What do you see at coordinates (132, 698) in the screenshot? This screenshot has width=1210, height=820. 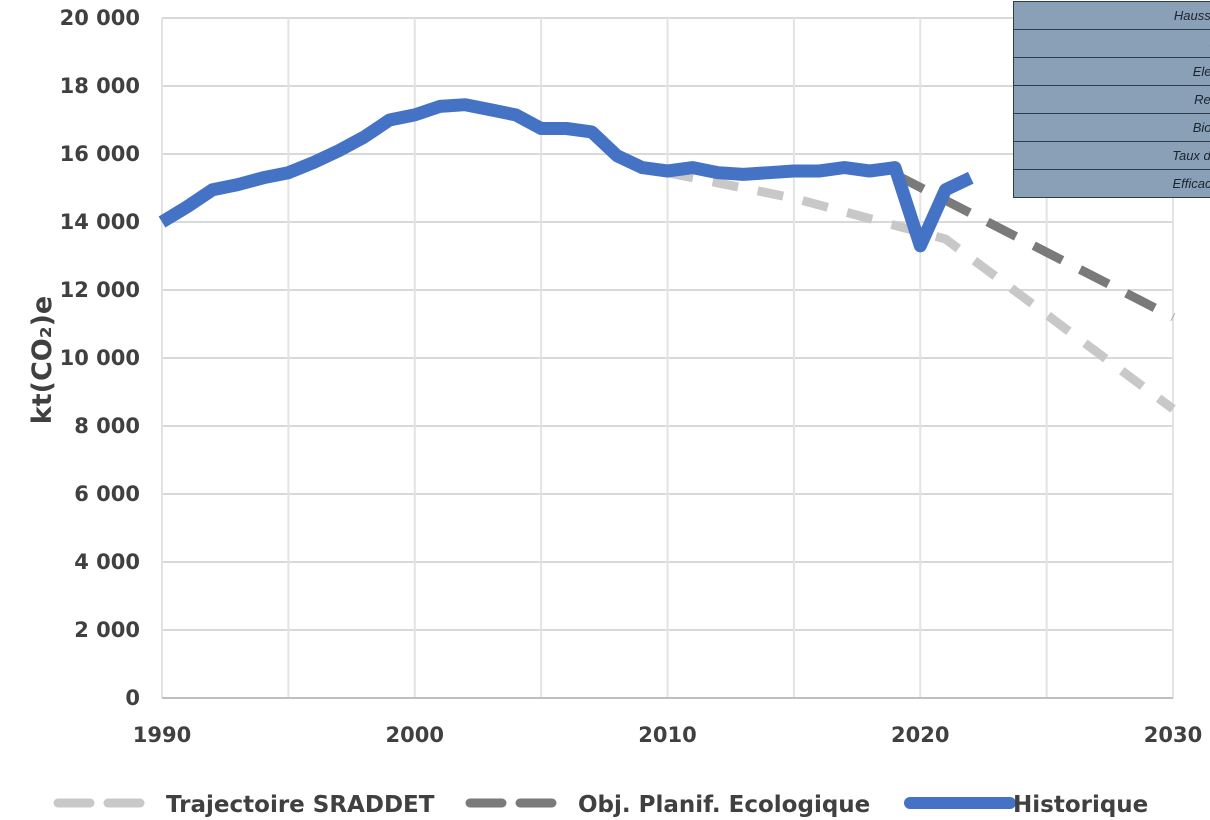 I see `y-tick-label: 0` at bounding box center [132, 698].